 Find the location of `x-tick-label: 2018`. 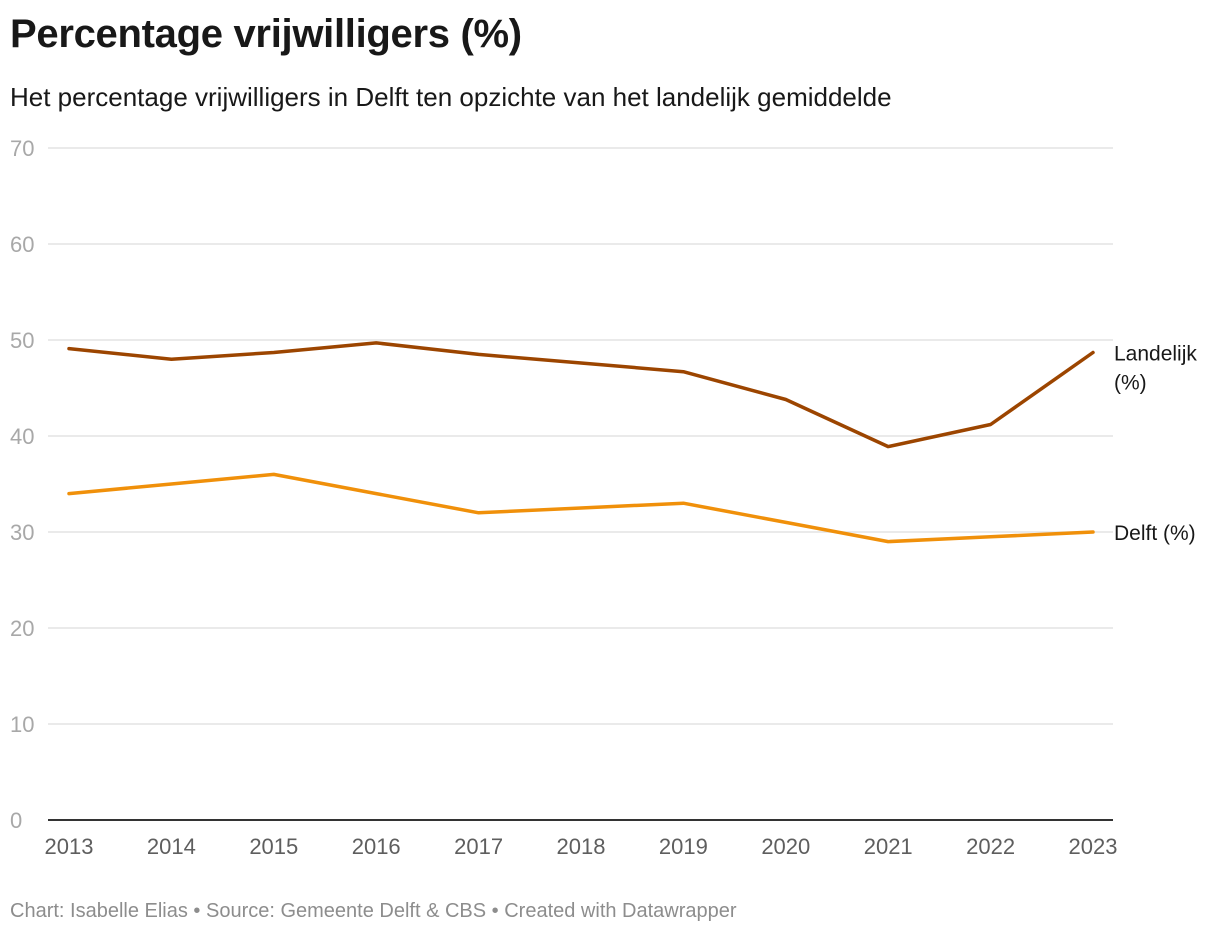

x-tick-label: 2018 is located at coordinates (581, 846).